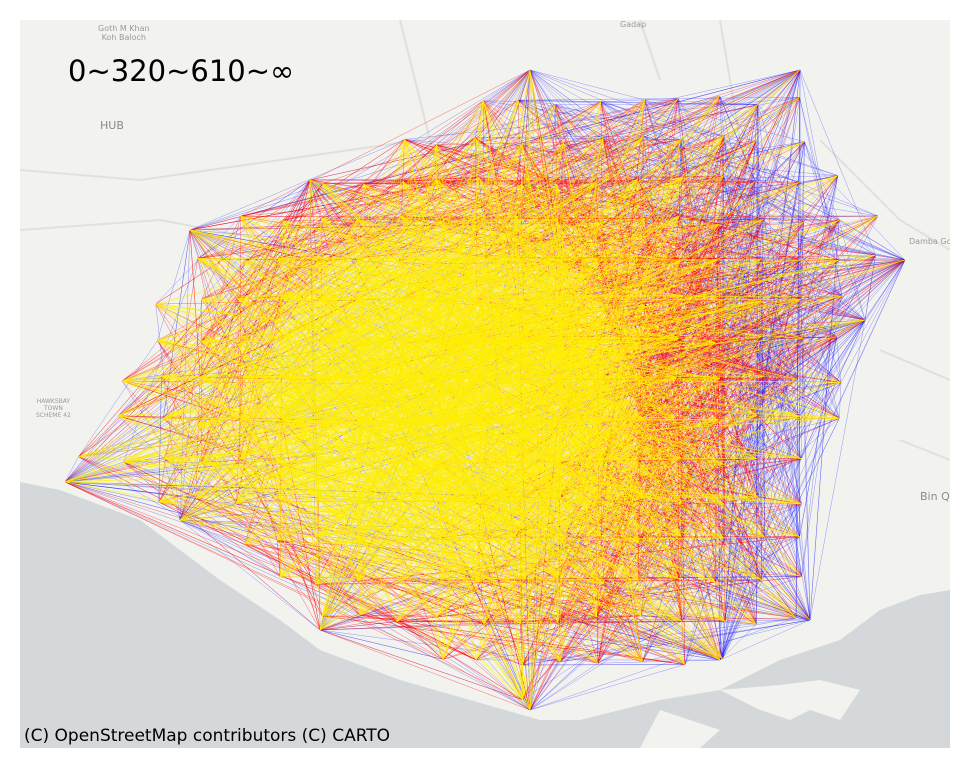 This screenshot has height=768, width=969. What do you see at coordinates (929, 241) in the screenshot?
I see `place-label-damba-goth: Damba Go` at bounding box center [929, 241].